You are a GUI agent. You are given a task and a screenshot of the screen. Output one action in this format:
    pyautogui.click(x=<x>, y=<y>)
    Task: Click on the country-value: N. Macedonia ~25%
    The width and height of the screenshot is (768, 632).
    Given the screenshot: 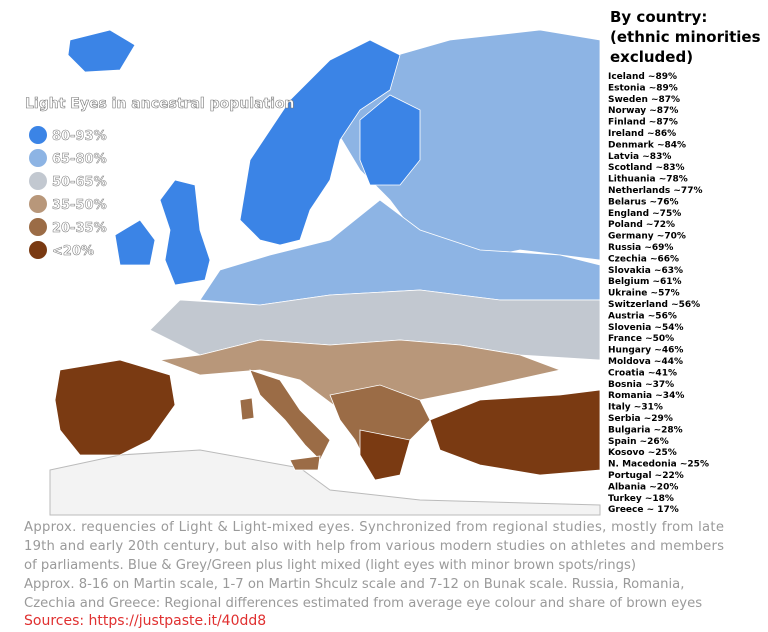 What is the action you would take?
    pyautogui.click(x=658, y=465)
    